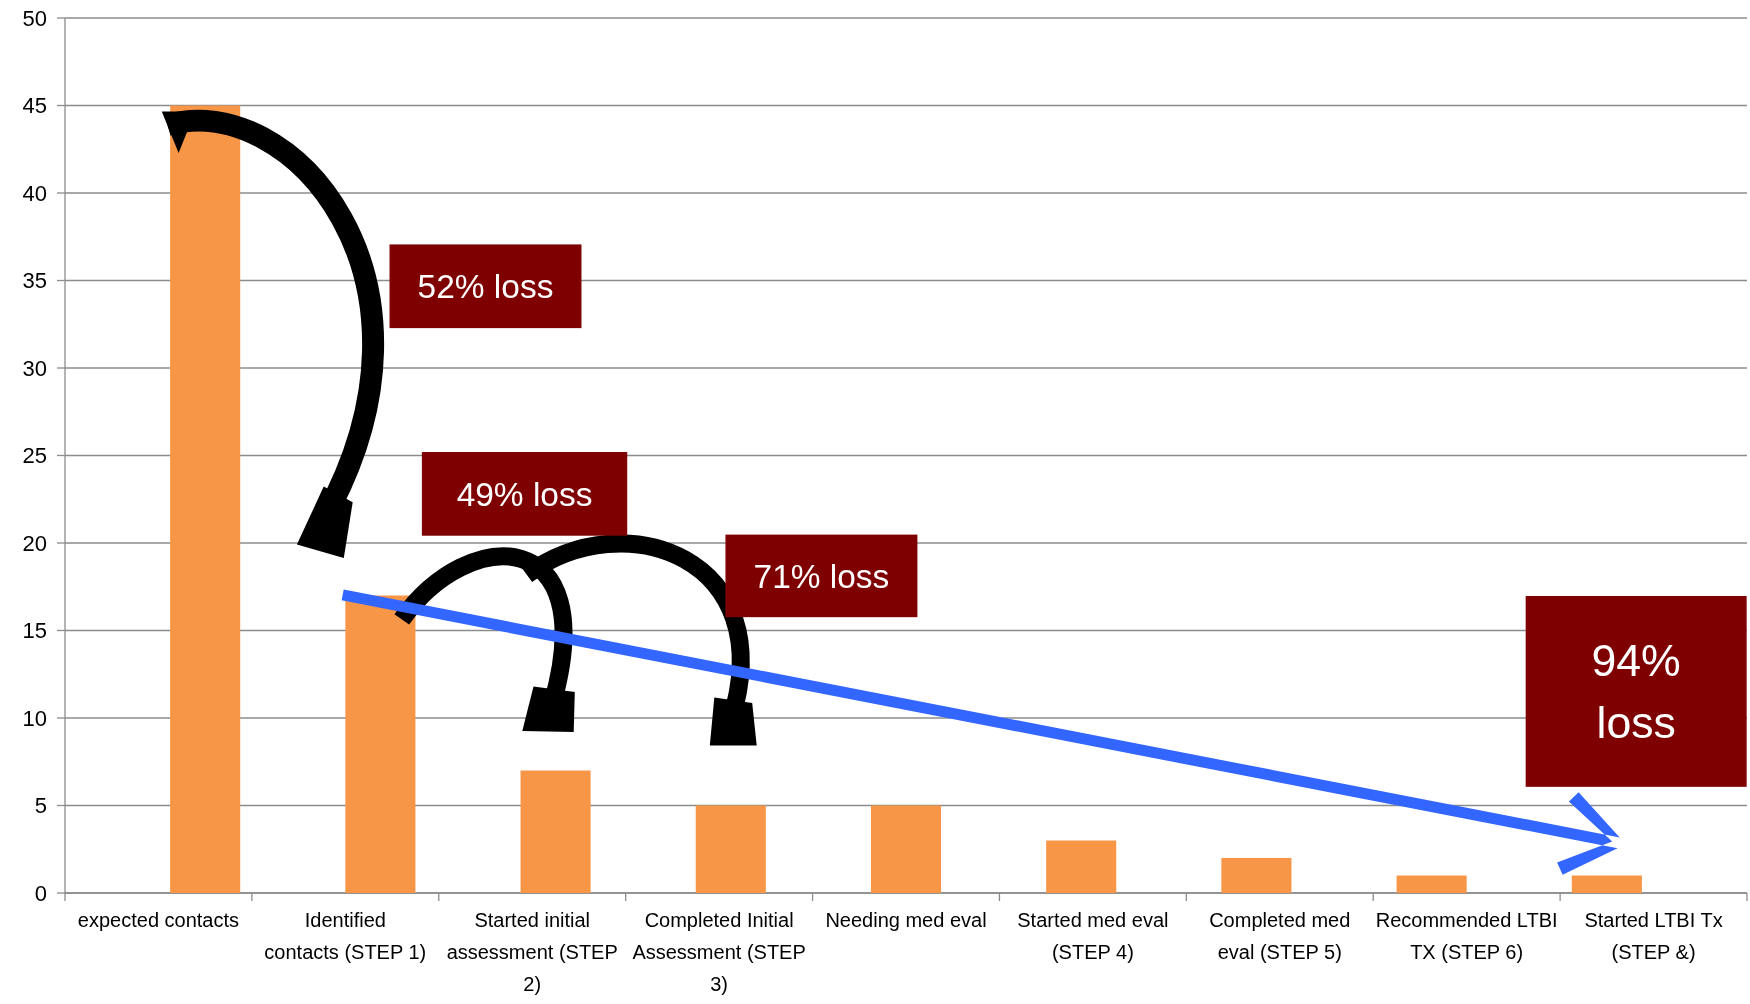  I want to click on annotation: 94% loss, so click(1636, 691).